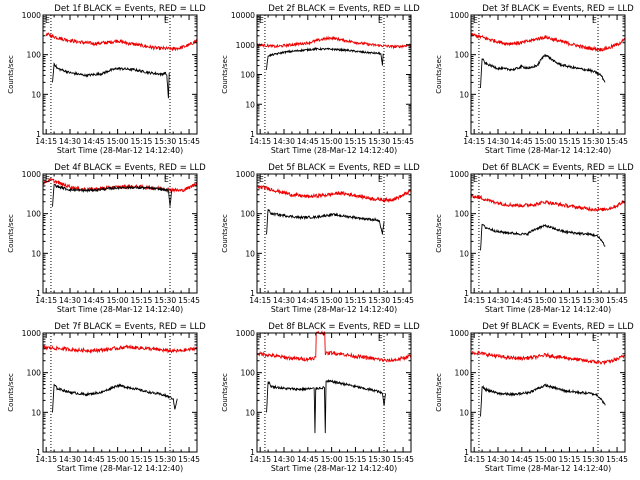 This screenshot has height=480, width=640. I want to click on panel-title: Det 4f BLACK = Events, RED = LLD, so click(130, 168).